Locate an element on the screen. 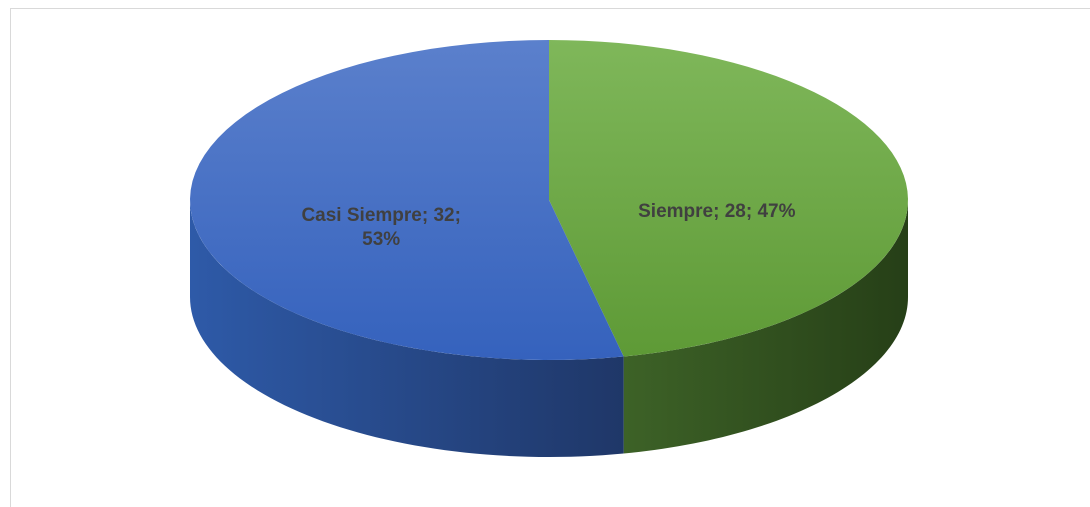 The width and height of the screenshot is (1090, 507). data-label: Siempre; 28; 47% is located at coordinates (717, 212).